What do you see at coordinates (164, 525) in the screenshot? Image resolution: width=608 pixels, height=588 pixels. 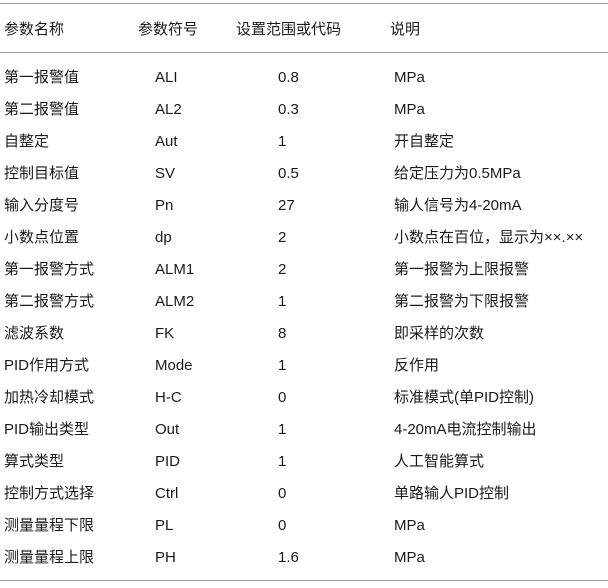 I see `cell-symbol: PL` at bounding box center [164, 525].